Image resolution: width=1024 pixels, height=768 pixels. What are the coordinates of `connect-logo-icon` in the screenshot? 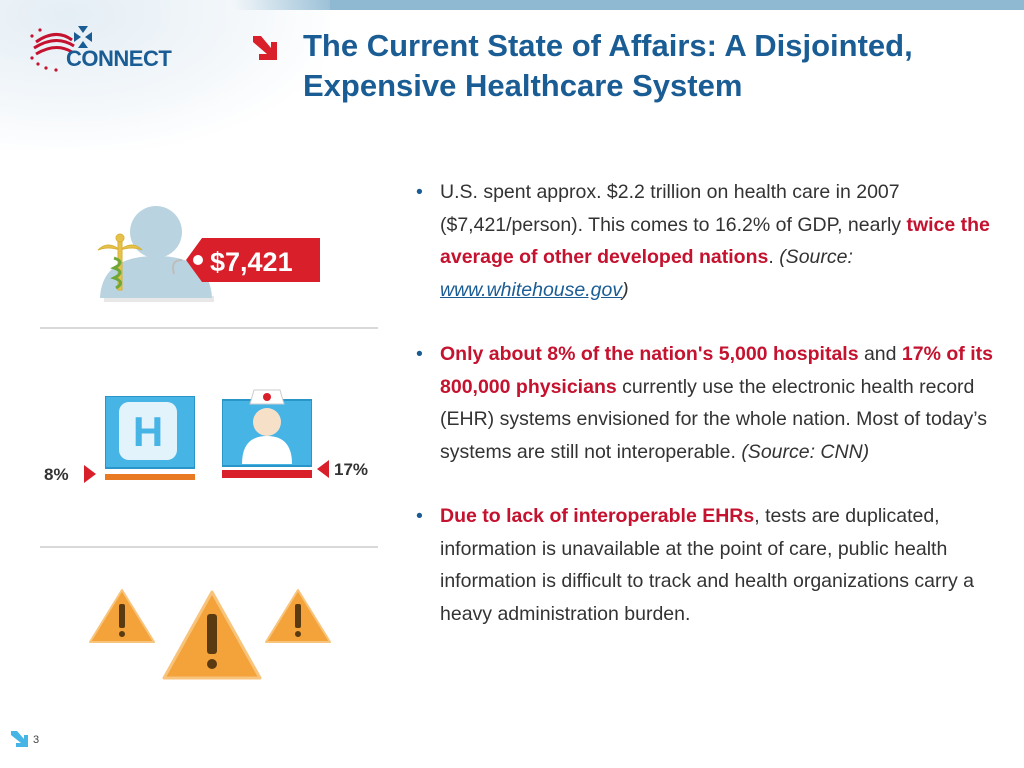 It's located at (61, 49).